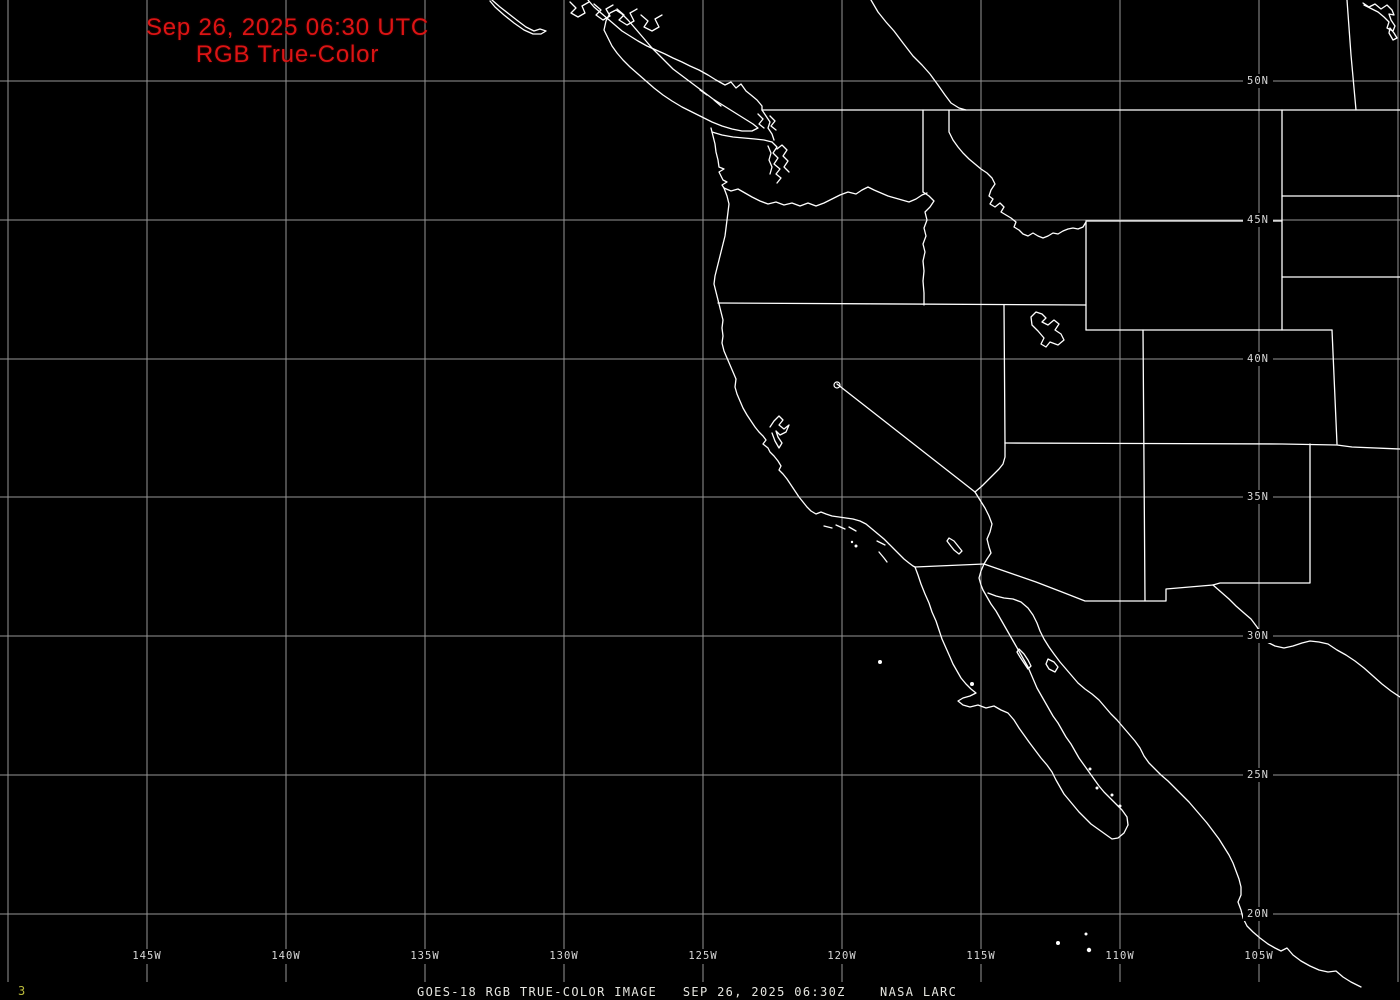 The image size is (1400, 1000). Describe the element at coordinates (1144, 465) in the screenshot. I see `border-109w` at that location.